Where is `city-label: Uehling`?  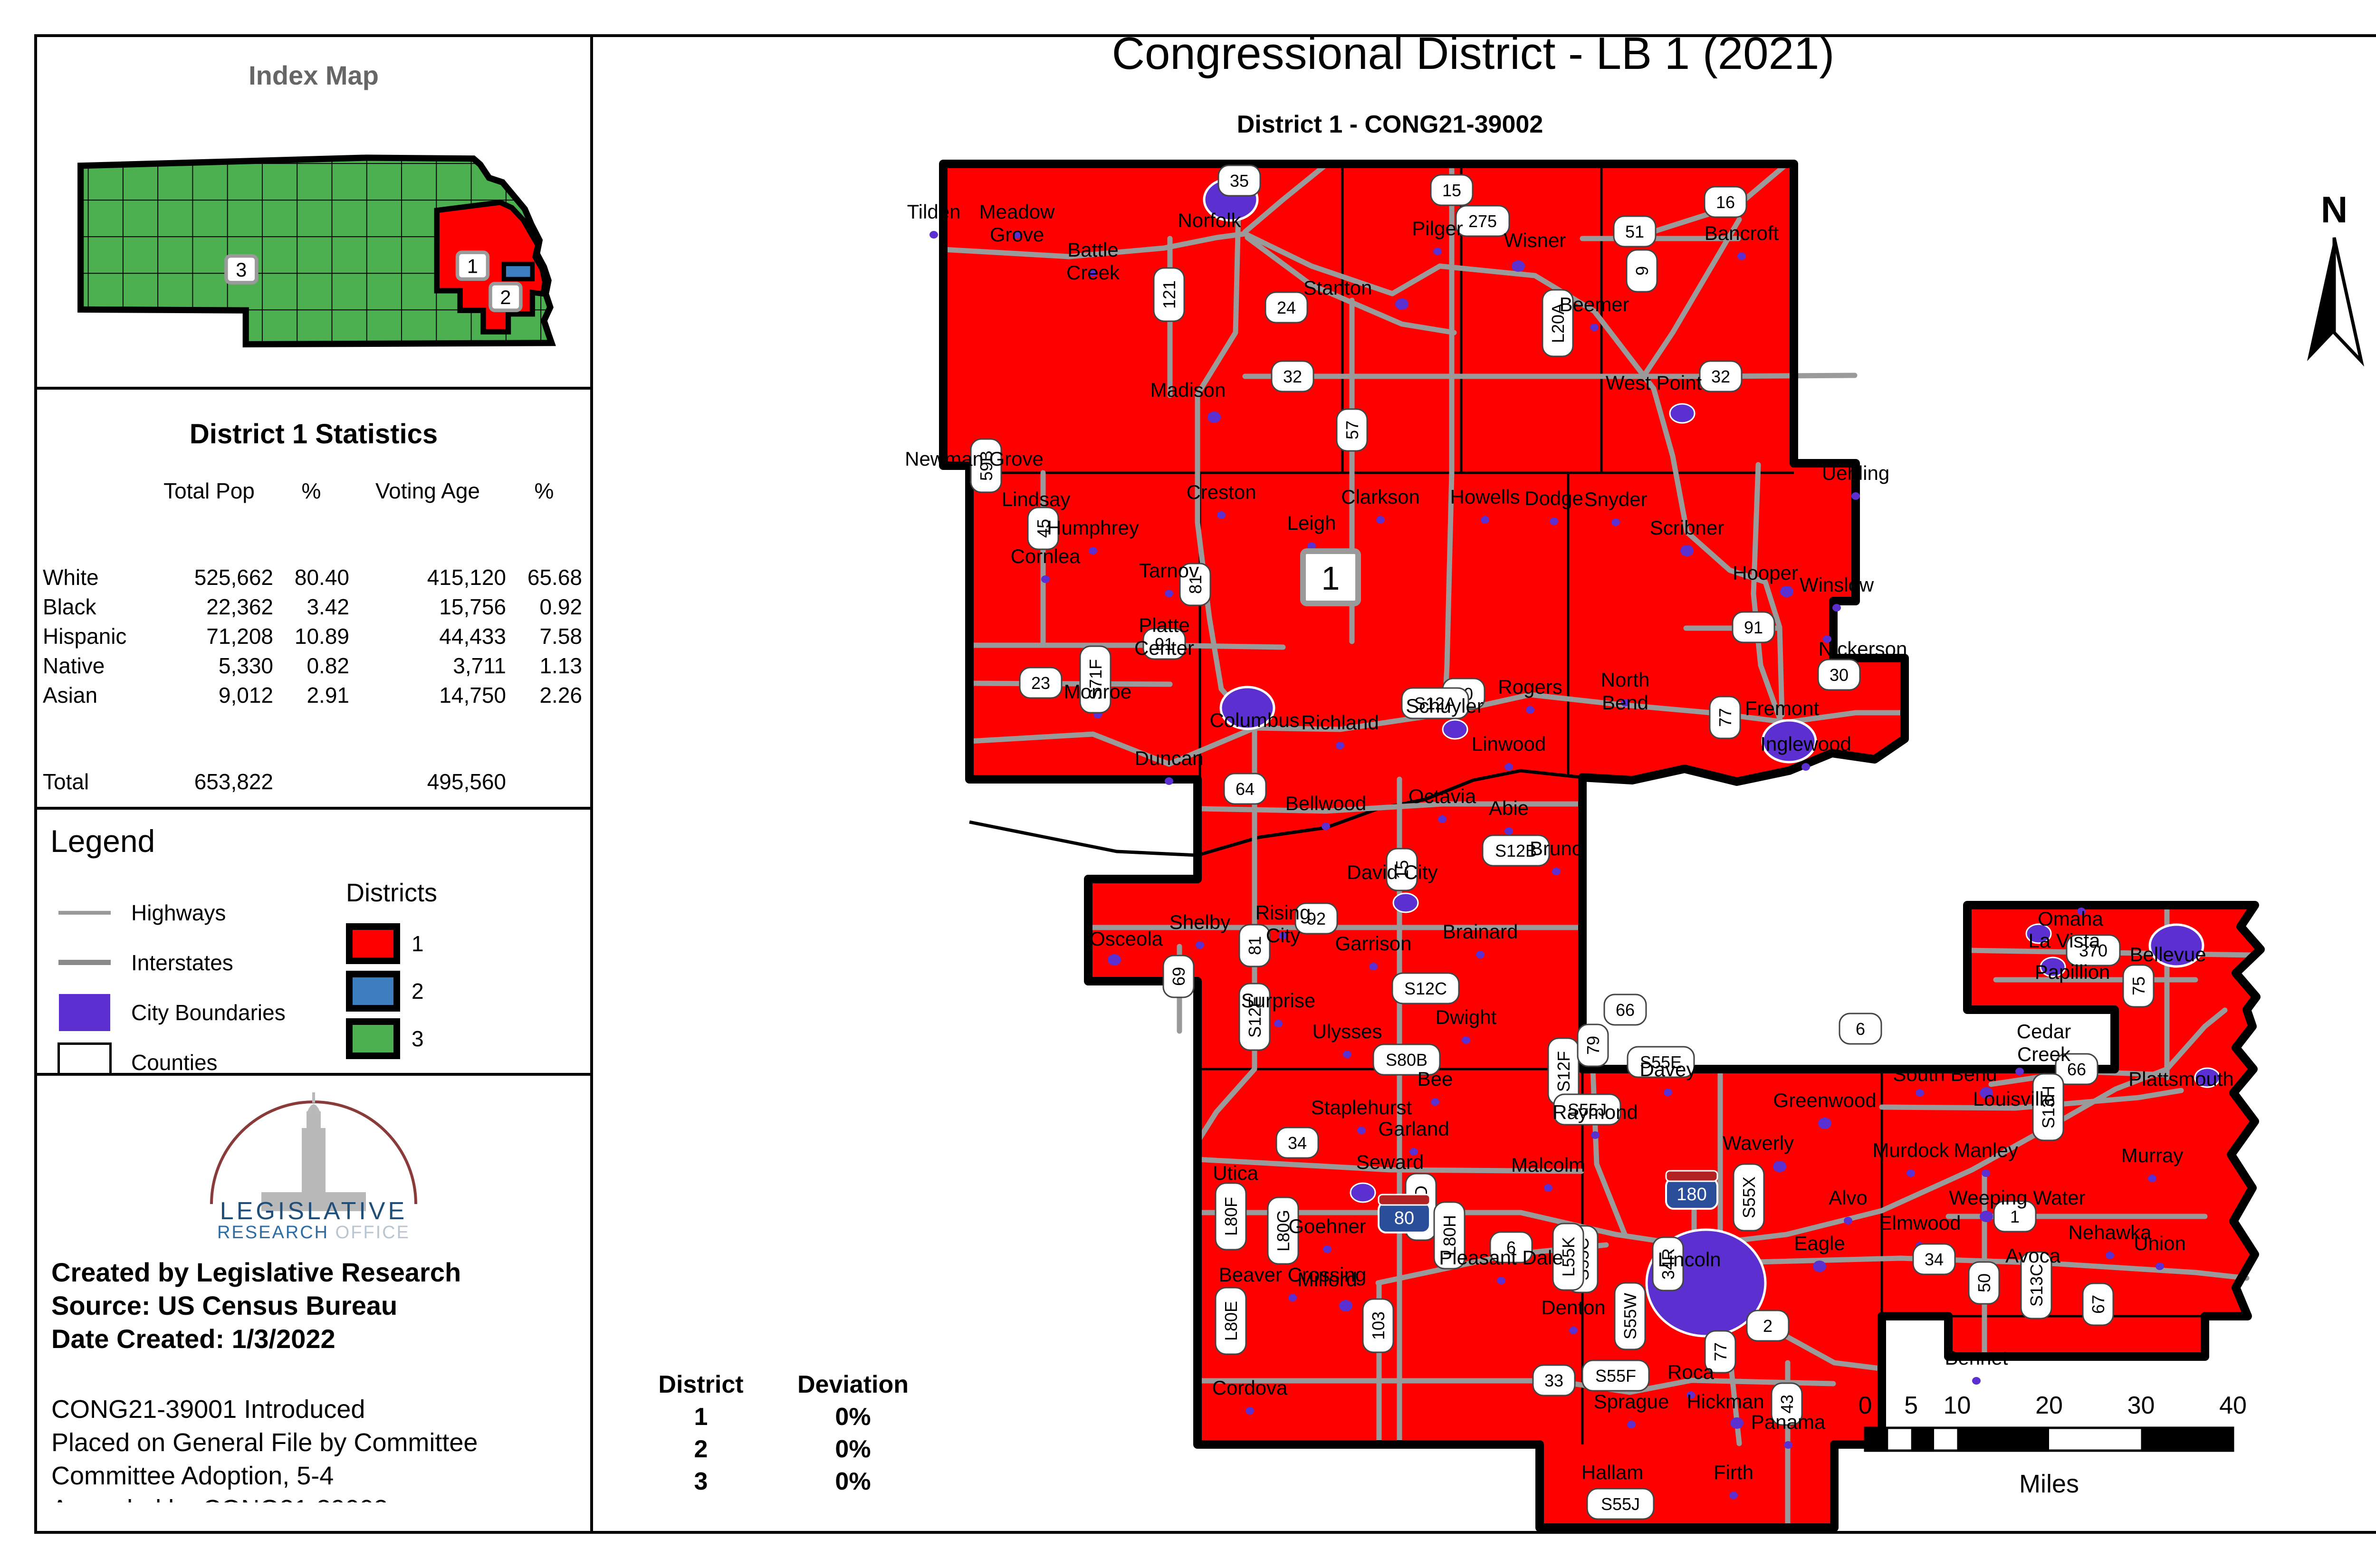 city-label: Uehling is located at coordinates (1855, 473).